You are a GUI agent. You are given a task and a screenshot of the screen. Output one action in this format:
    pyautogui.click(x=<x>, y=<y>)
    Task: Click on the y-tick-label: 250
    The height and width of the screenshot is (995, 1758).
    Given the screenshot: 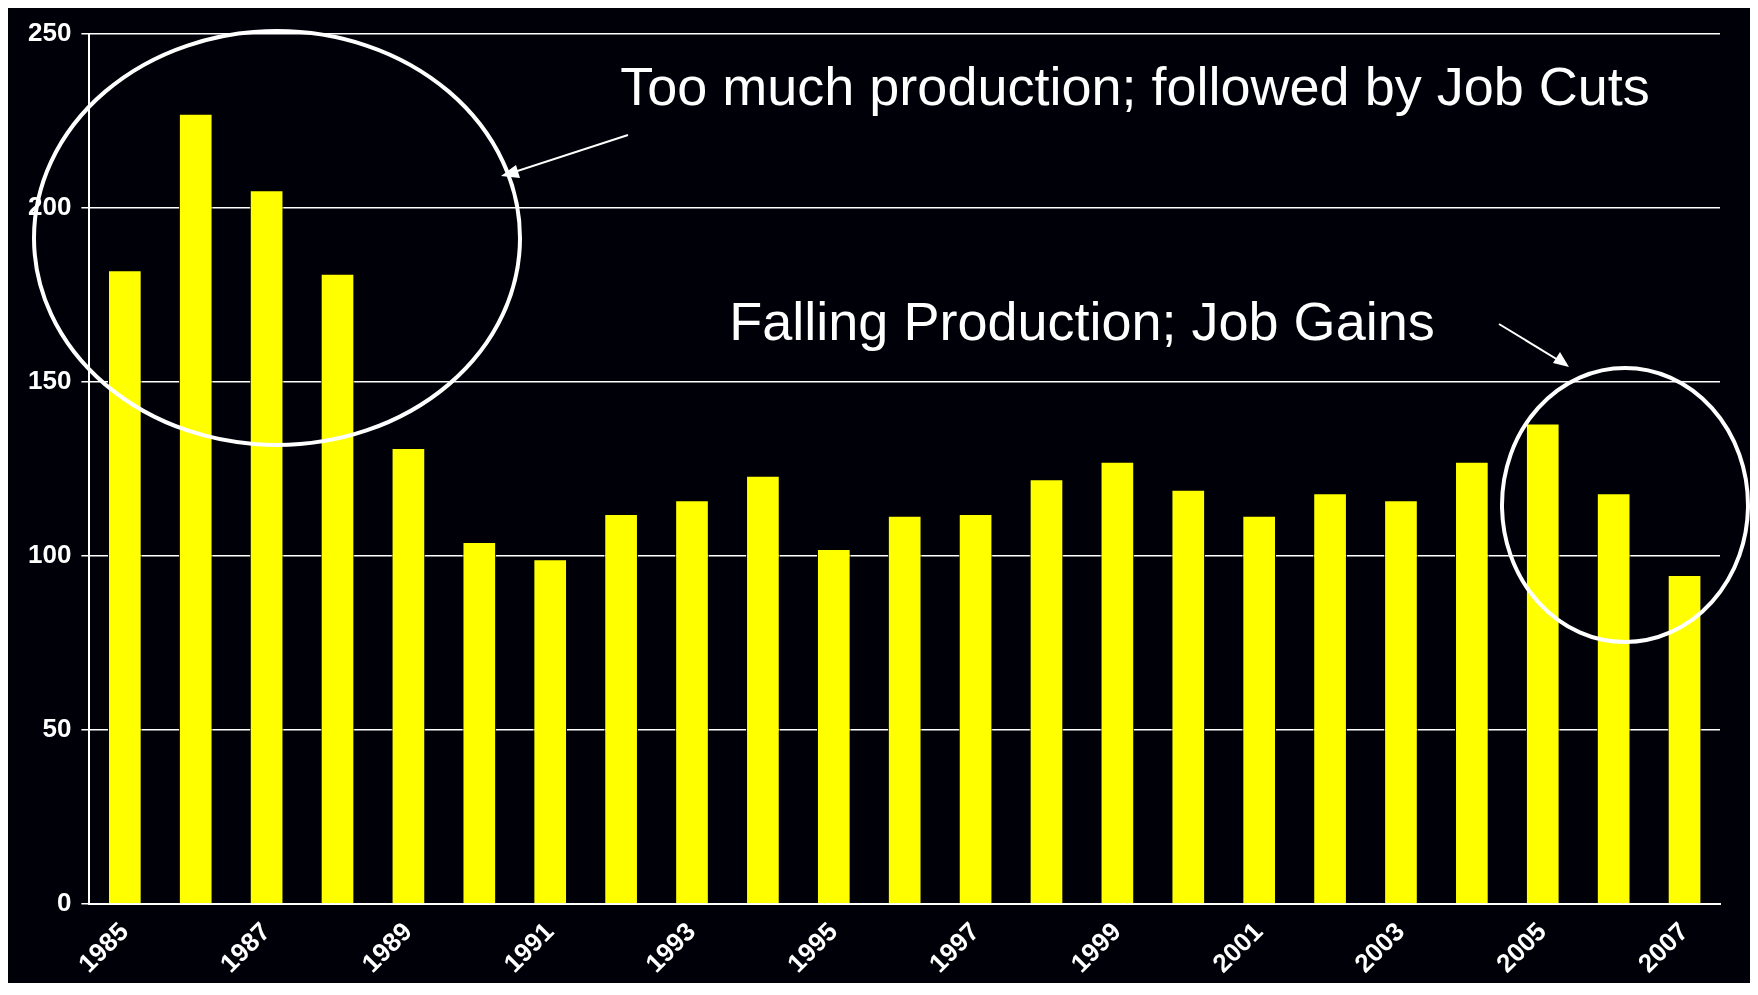 What is the action you would take?
    pyautogui.click(x=49, y=31)
    